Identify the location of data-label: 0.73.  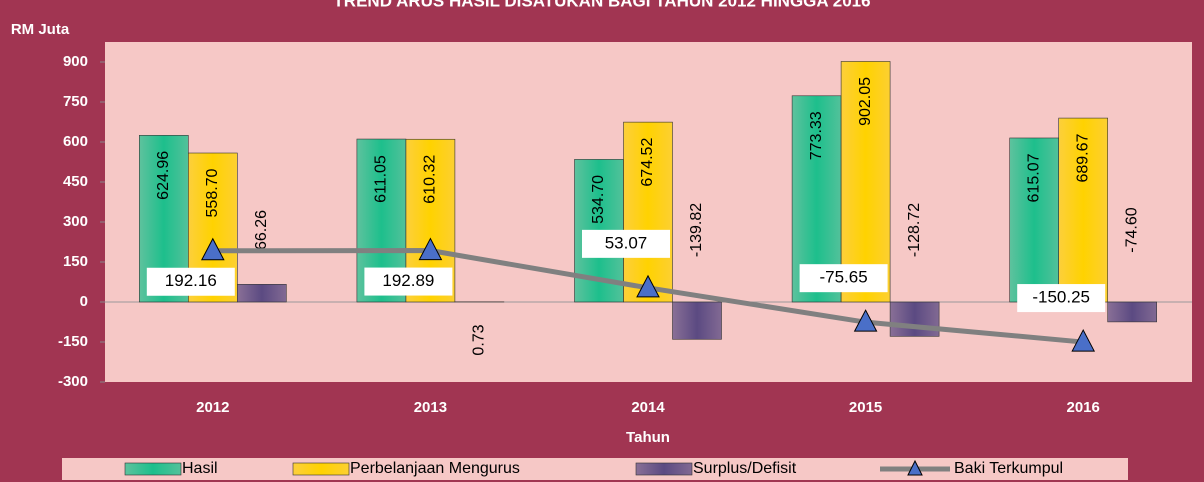
(479, 339).